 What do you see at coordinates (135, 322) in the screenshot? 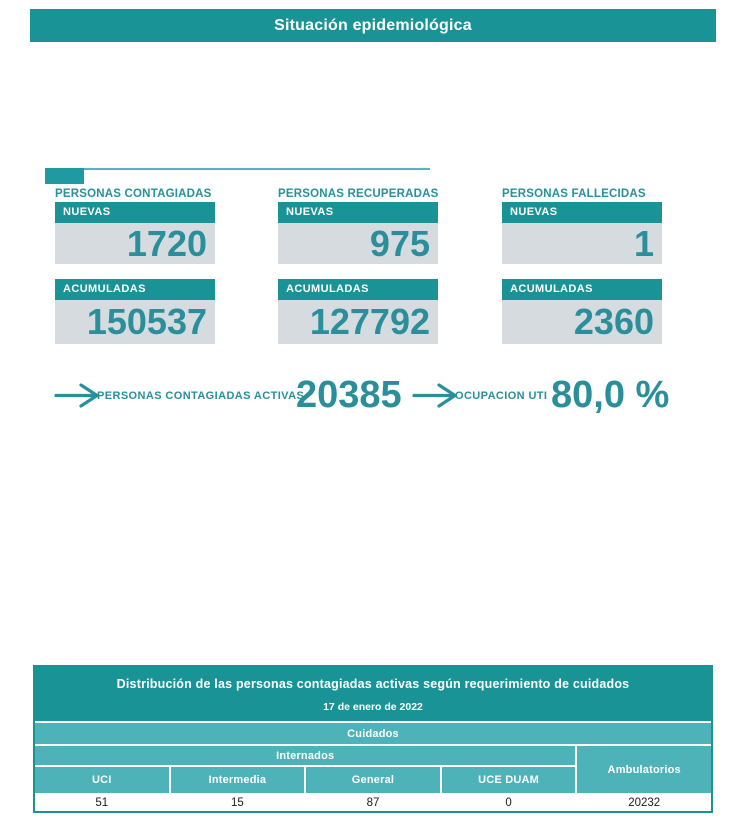
I see `card-value: 150537` at bounding box center [135, 322].